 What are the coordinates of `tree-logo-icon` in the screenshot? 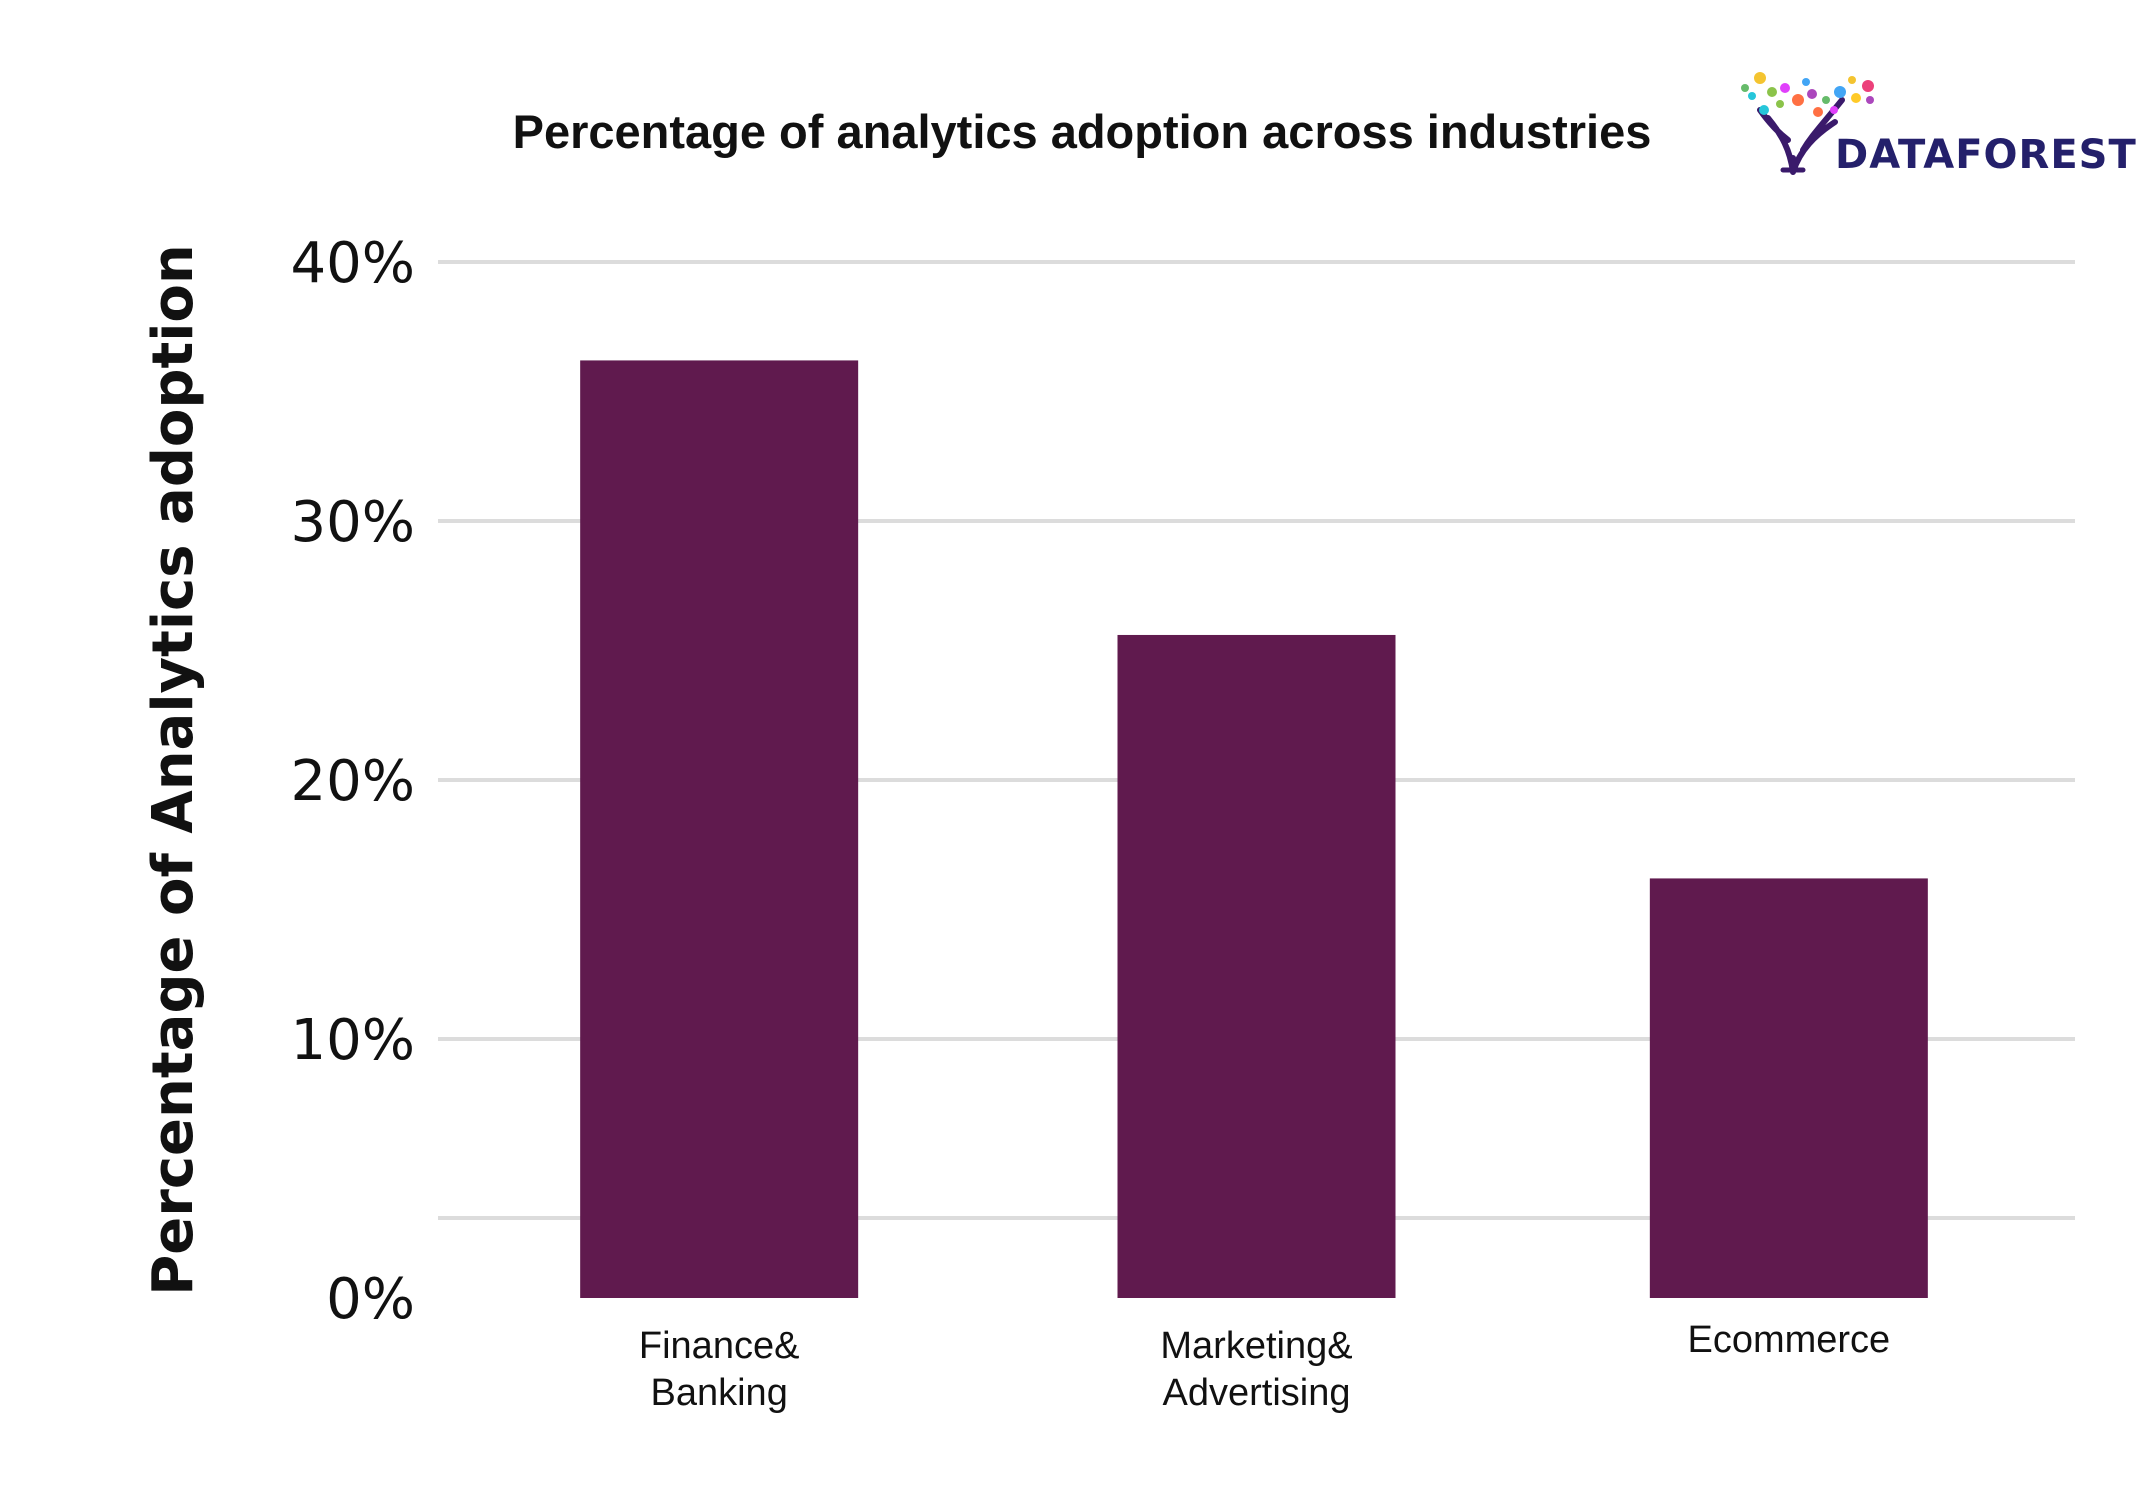 It's located at (1807, 123).